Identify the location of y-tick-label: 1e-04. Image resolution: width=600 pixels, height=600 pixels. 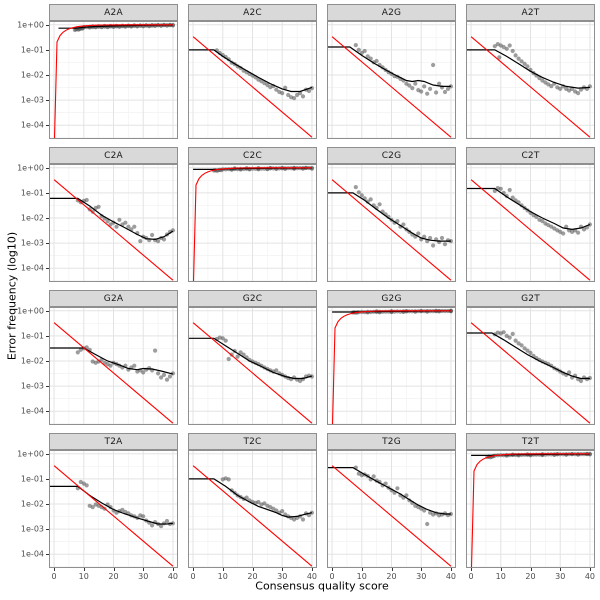
(32, 411).